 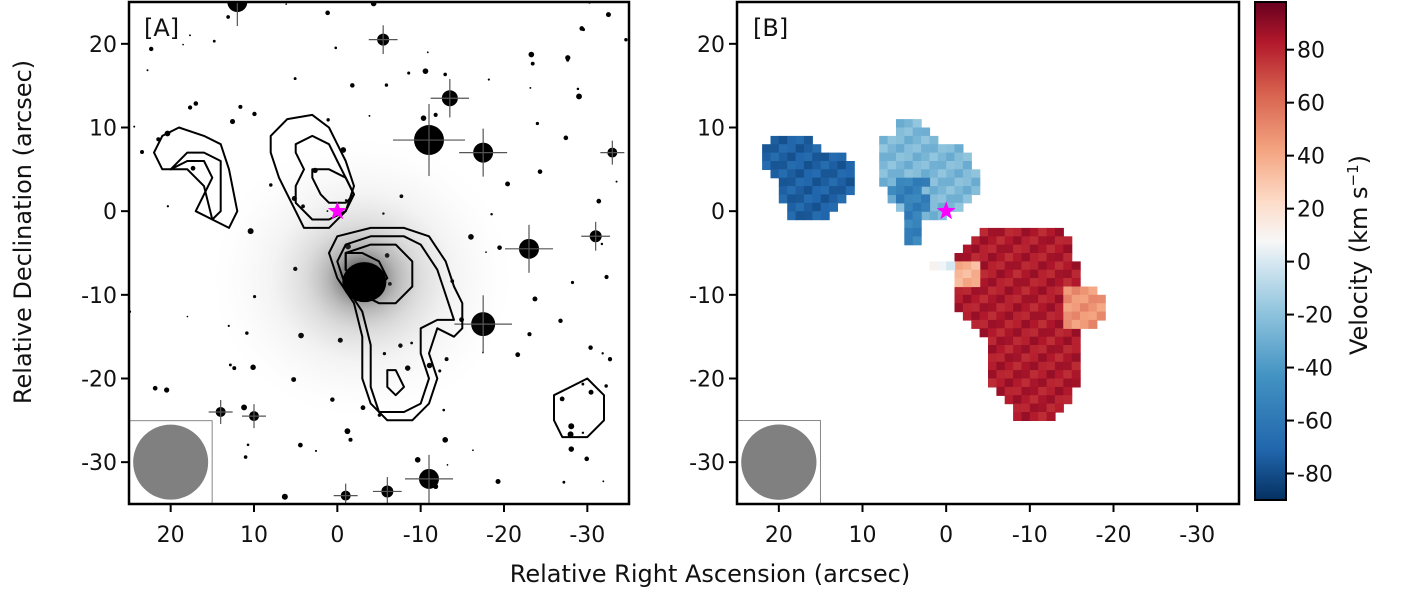 What do you see at coordinates (110, 212) in the screenshot?
I see `y-tick-label: 0` at bounding box center [110, 212].